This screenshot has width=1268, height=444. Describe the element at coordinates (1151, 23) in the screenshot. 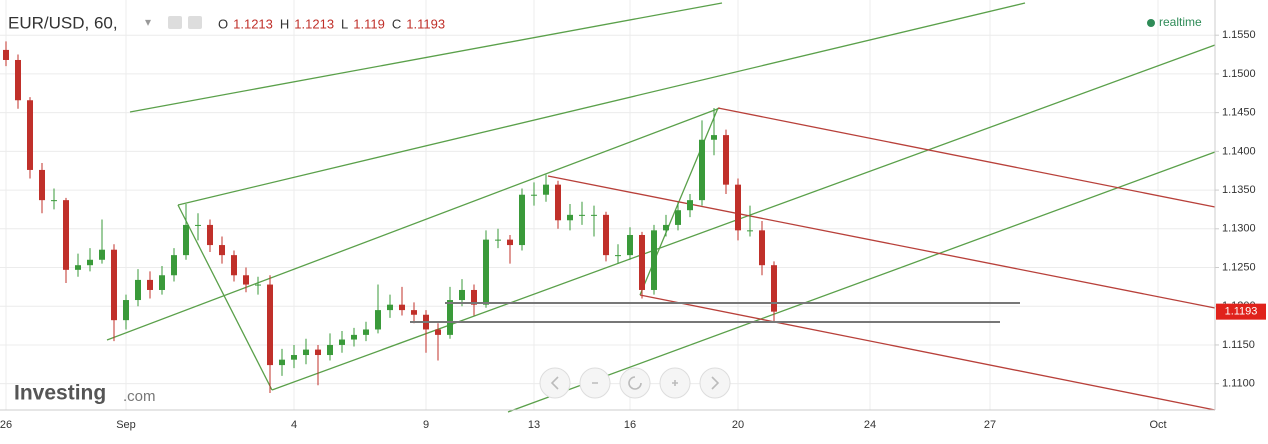

I see `realtime-dot` at that location.